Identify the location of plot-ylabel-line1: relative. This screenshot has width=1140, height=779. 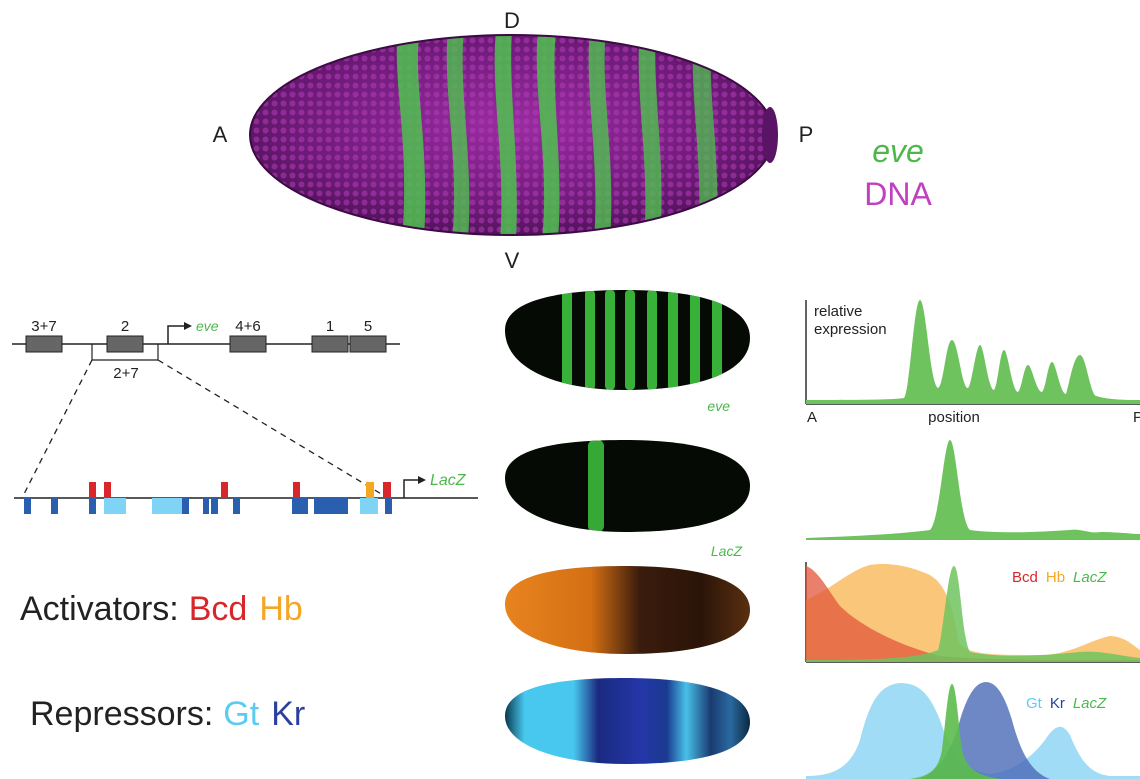
(838, 311).